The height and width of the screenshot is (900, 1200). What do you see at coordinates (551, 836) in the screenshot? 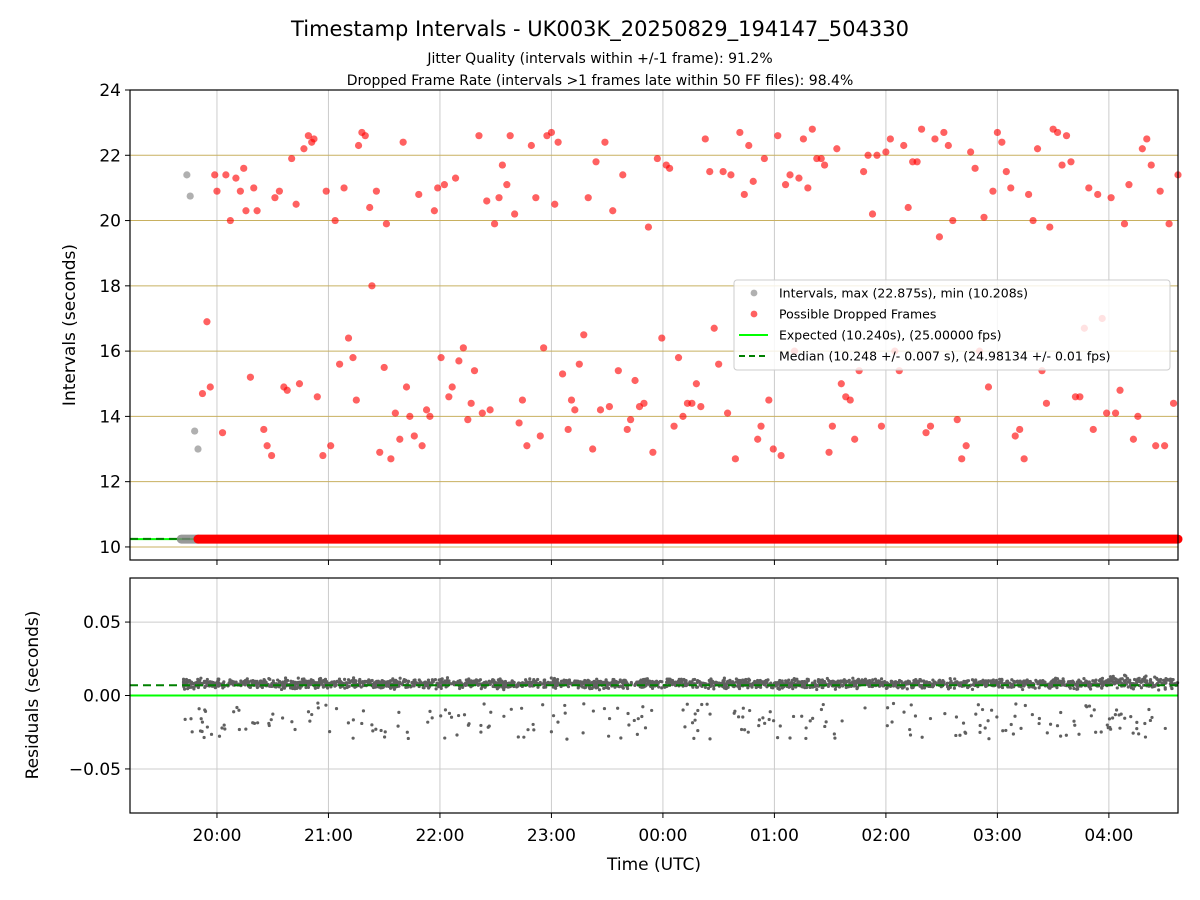
I see `x-tick-label: 23:00` at bounding box center [551, 836].